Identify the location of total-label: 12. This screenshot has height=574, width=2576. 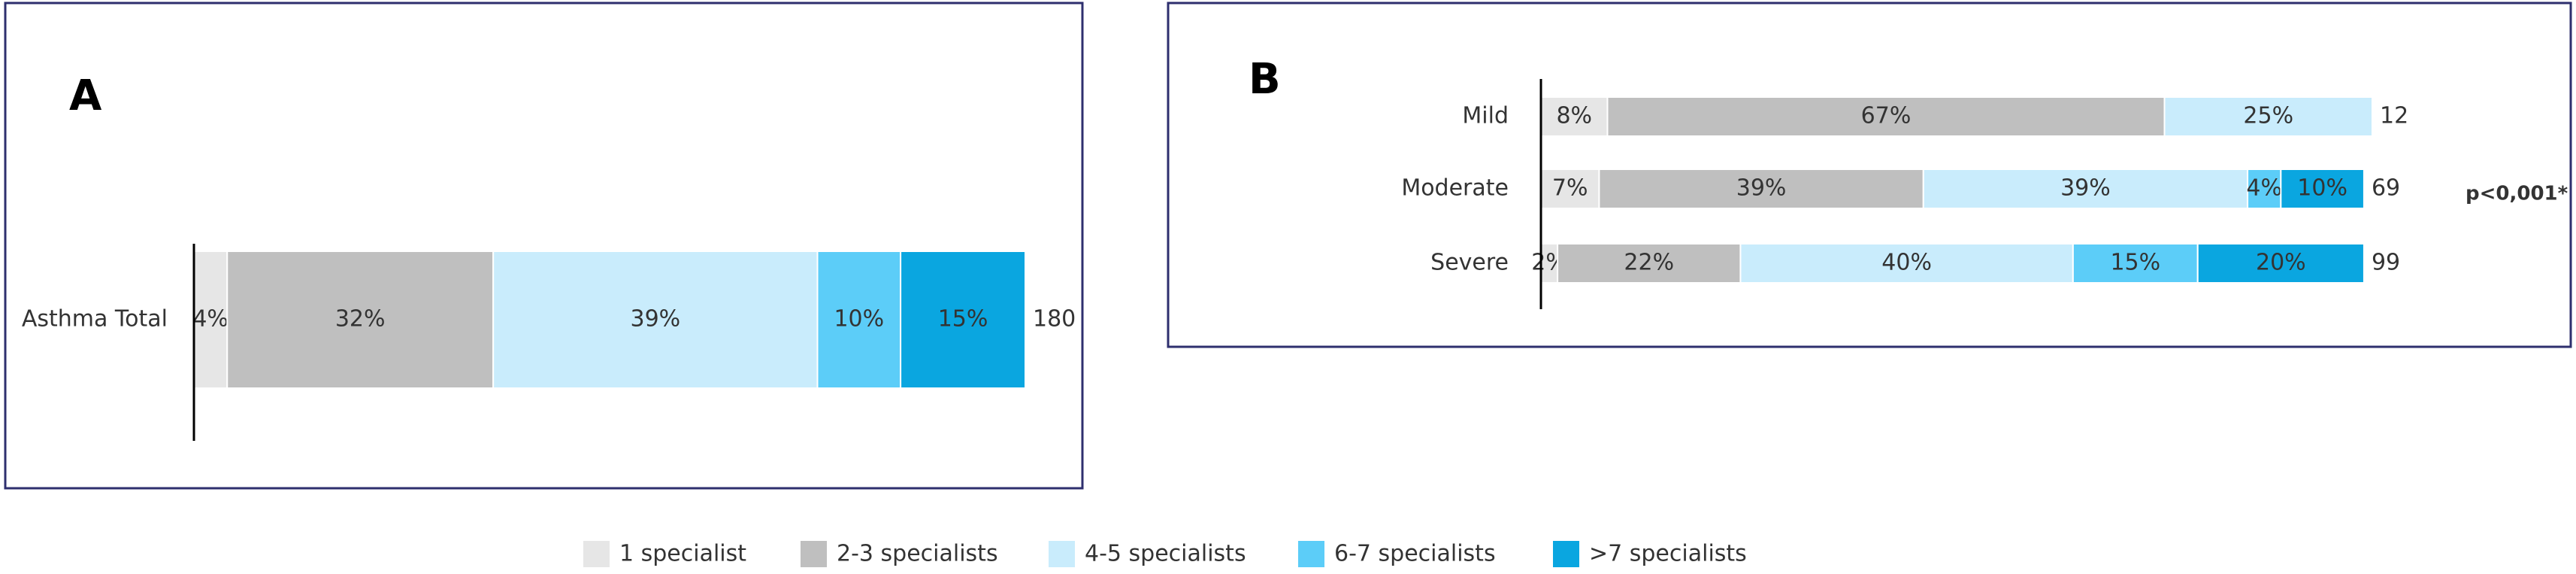
(2394, 116).